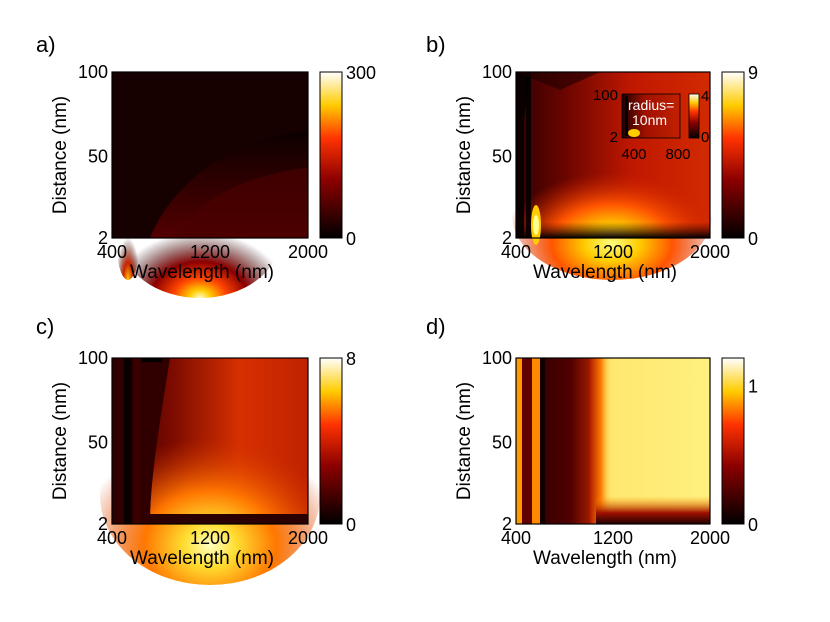  I want to click on inset-colorbar-tick: 0, so click(705, 137).